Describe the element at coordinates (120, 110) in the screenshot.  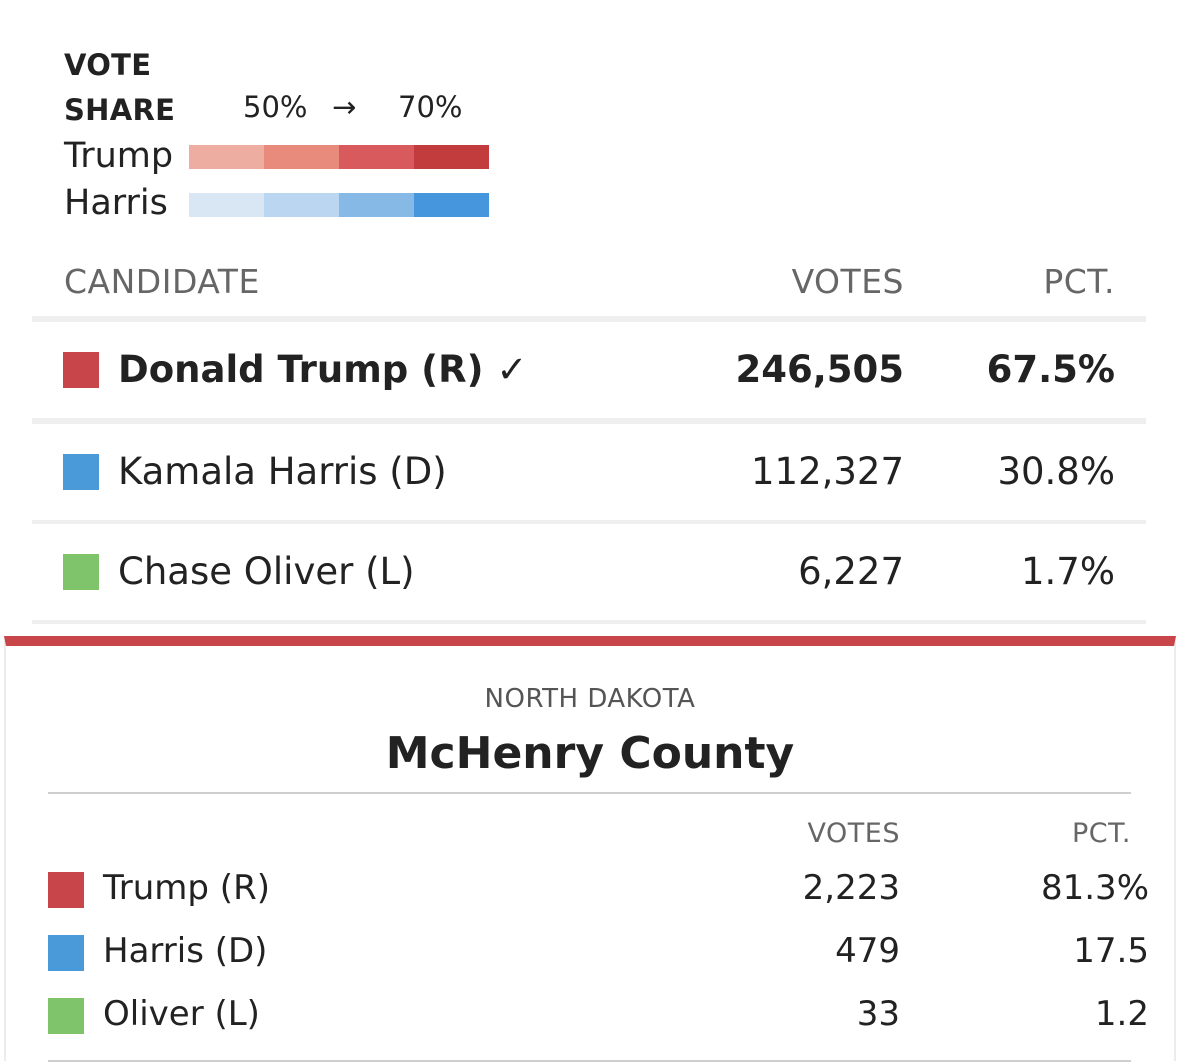
I see `legend-title-line2: SHARE` at that location.